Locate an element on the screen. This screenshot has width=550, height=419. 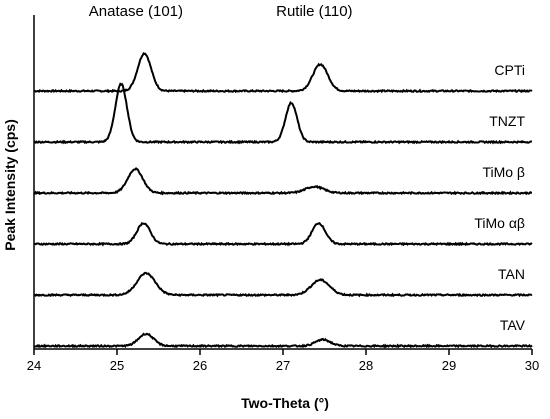
peak-annotation: Rutile (110) is located at coordinates (314, 11).